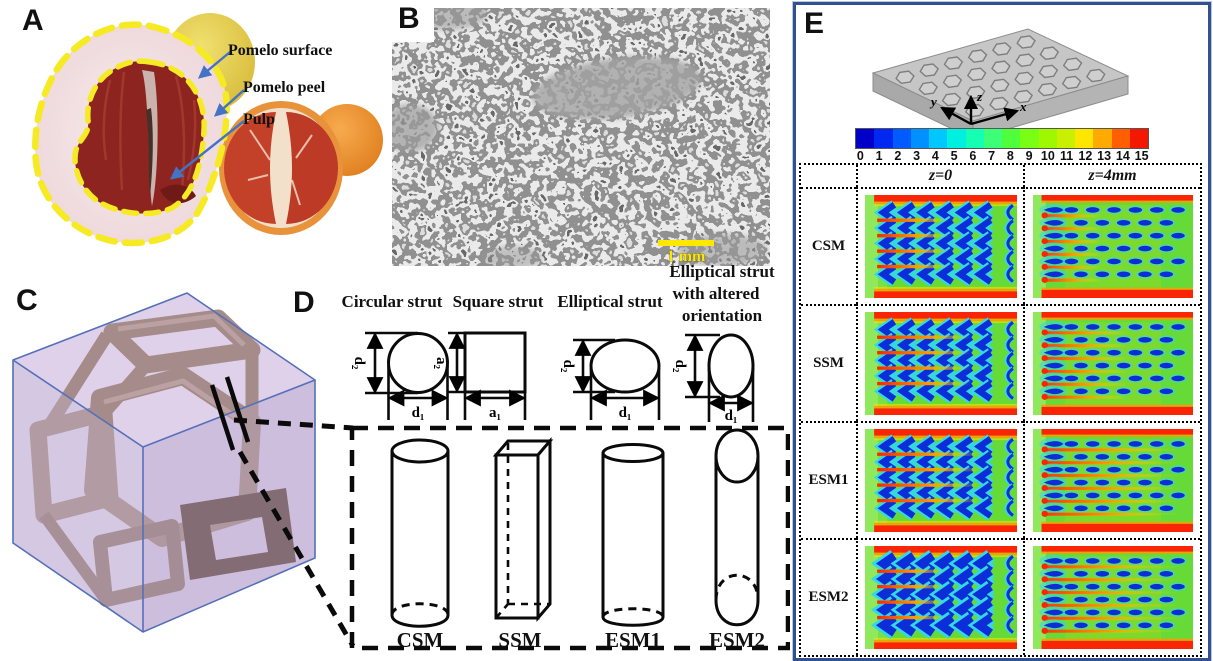 The width and height of the screenshot is (1213, 661). I want to click on colorbar-tick: 13, so click(1104, 156).